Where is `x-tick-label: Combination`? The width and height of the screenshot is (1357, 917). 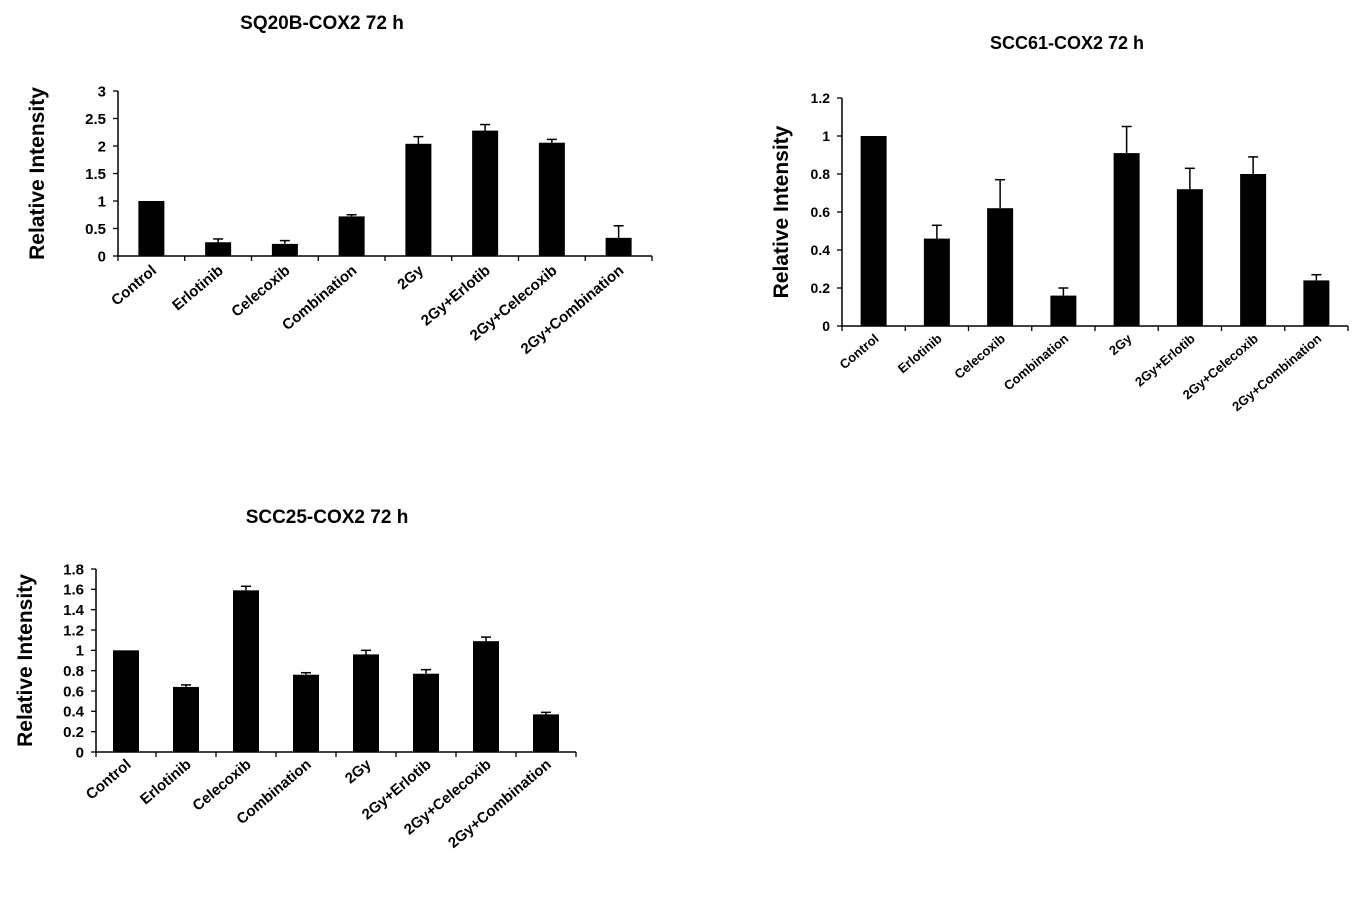 x-tick-label: Combination is located at coordinates (1036, 362).